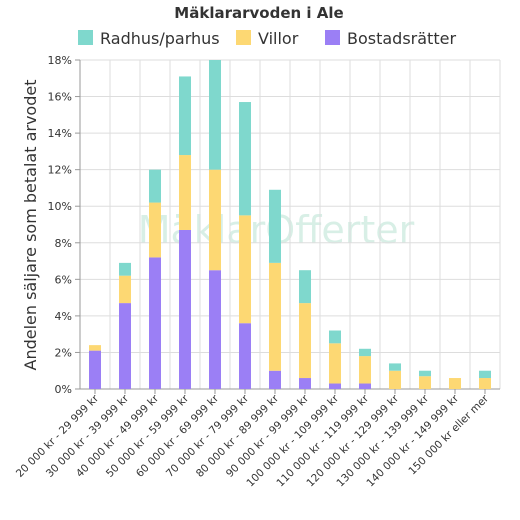  I want to click on legend: Radhus/parhus Villor Bostadsrätter, so click(267, 38).